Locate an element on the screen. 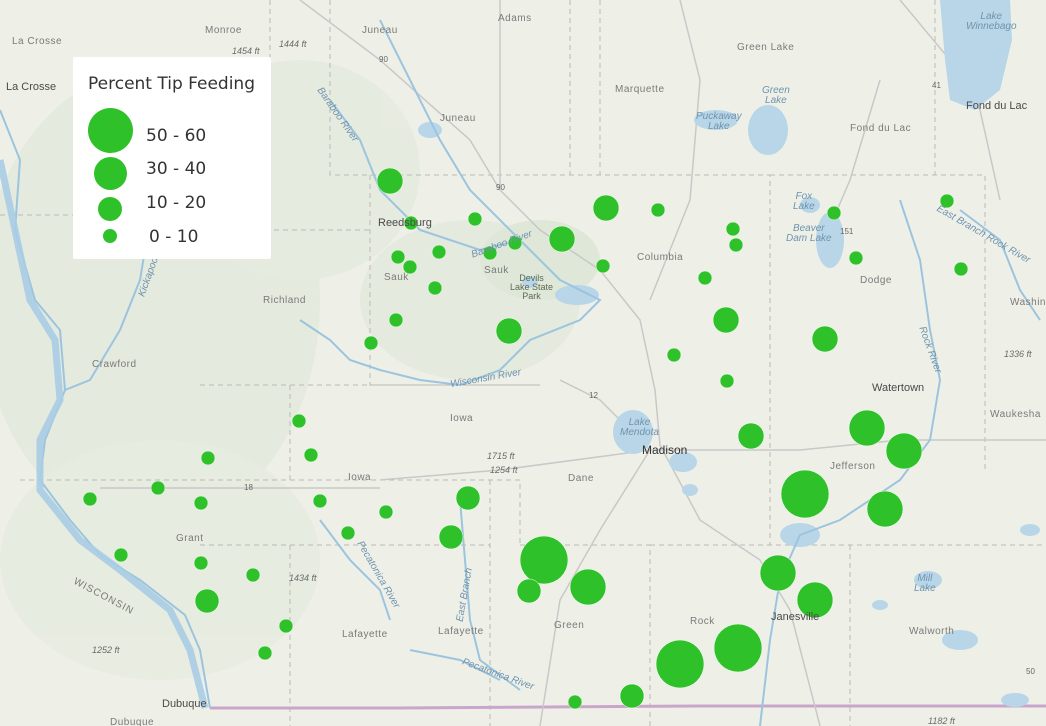 This screenshot has height=726, width=1046. label-mill-lake: Mill Lake is located at coordinates (925, 583).